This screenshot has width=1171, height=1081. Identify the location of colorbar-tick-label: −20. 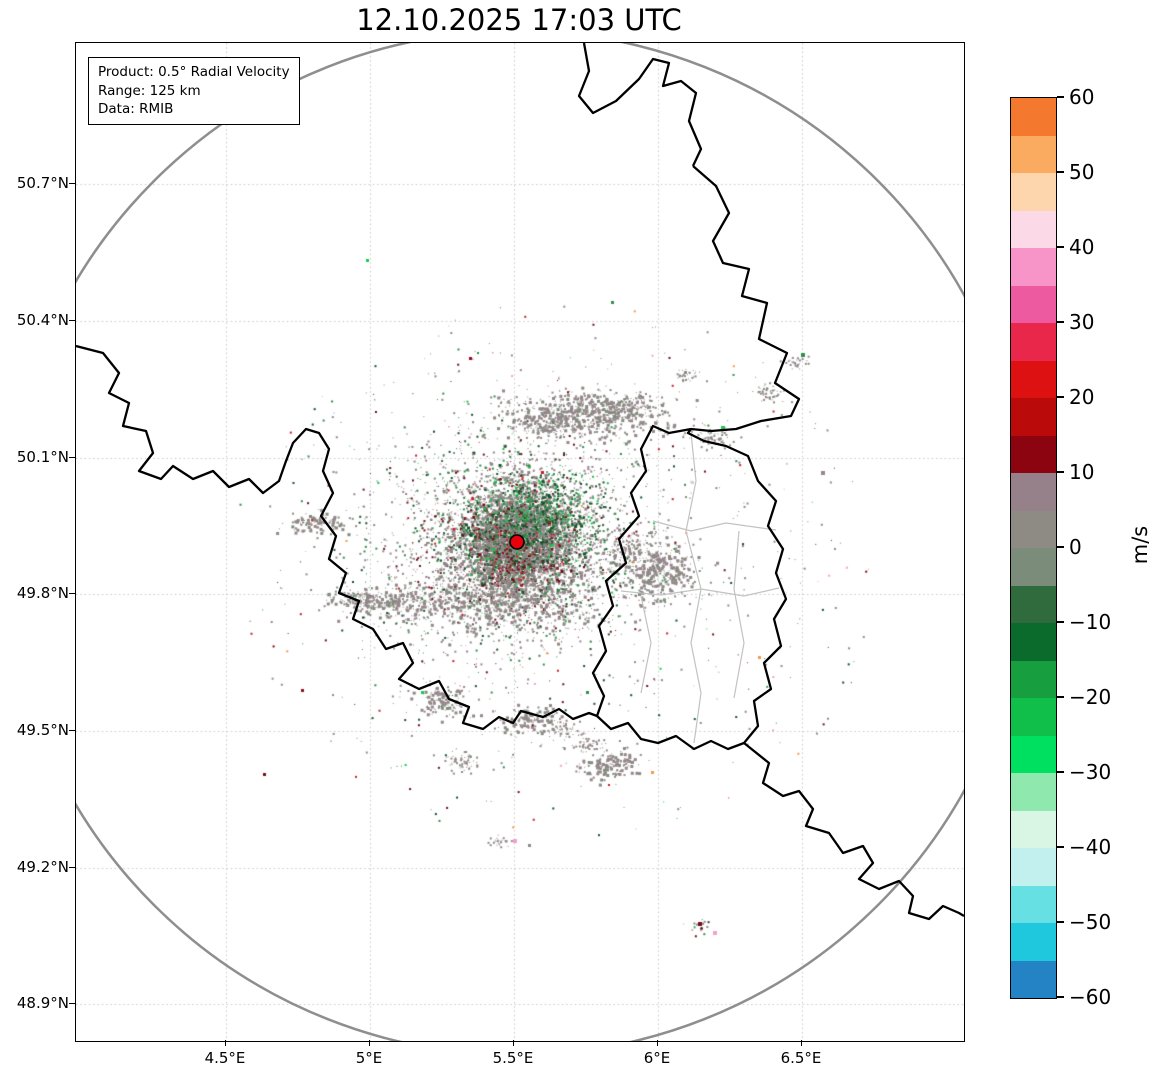
(1090, 697).